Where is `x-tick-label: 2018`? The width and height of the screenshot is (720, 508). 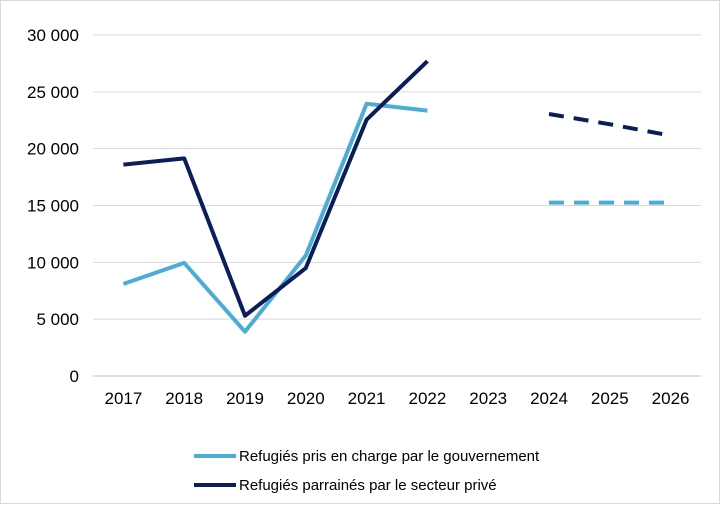 x-tick-label: 2018 is located at coordinates (184, 398).